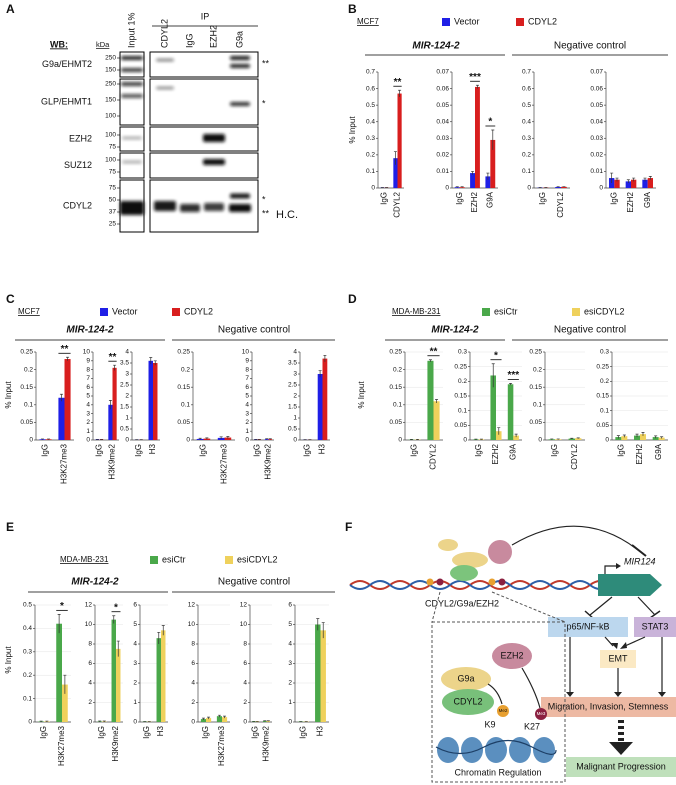  I want to click on blot-note: *, so click(264, 199).